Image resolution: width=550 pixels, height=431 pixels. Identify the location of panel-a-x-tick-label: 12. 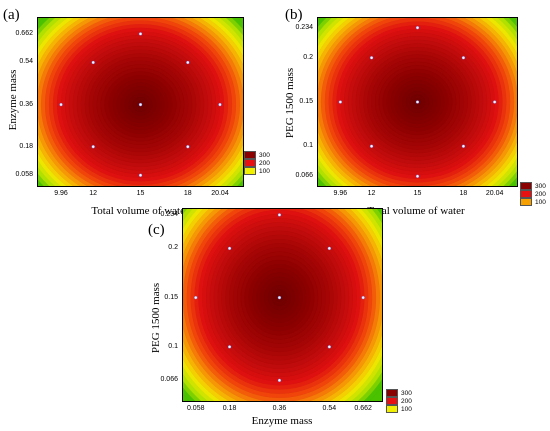
(93, 193).